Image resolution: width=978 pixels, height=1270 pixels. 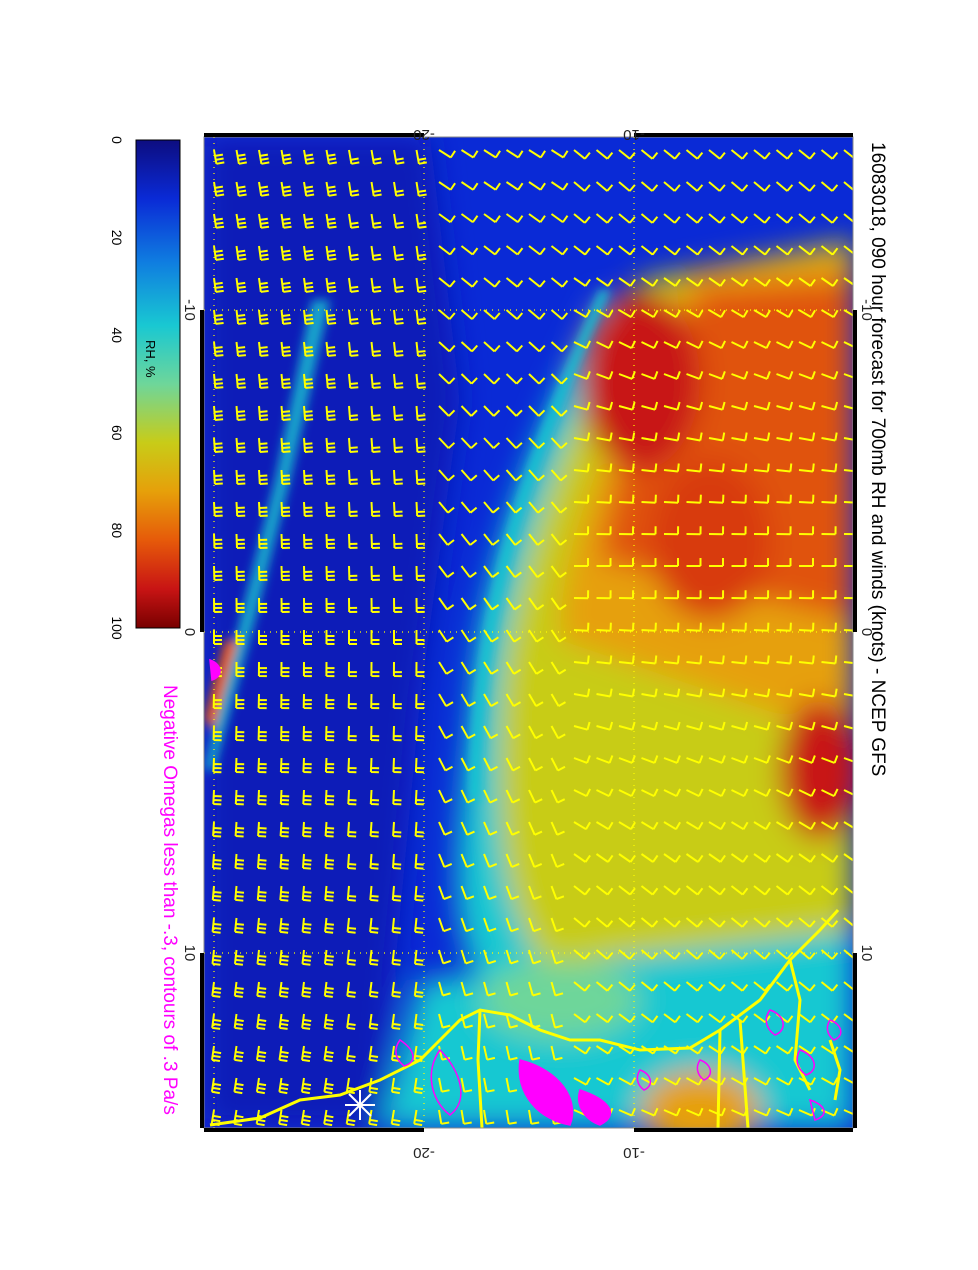 What do you see at coordinates (158, 384) in the screenshot?
I see `colorbar` at bounding box center [158, 384].